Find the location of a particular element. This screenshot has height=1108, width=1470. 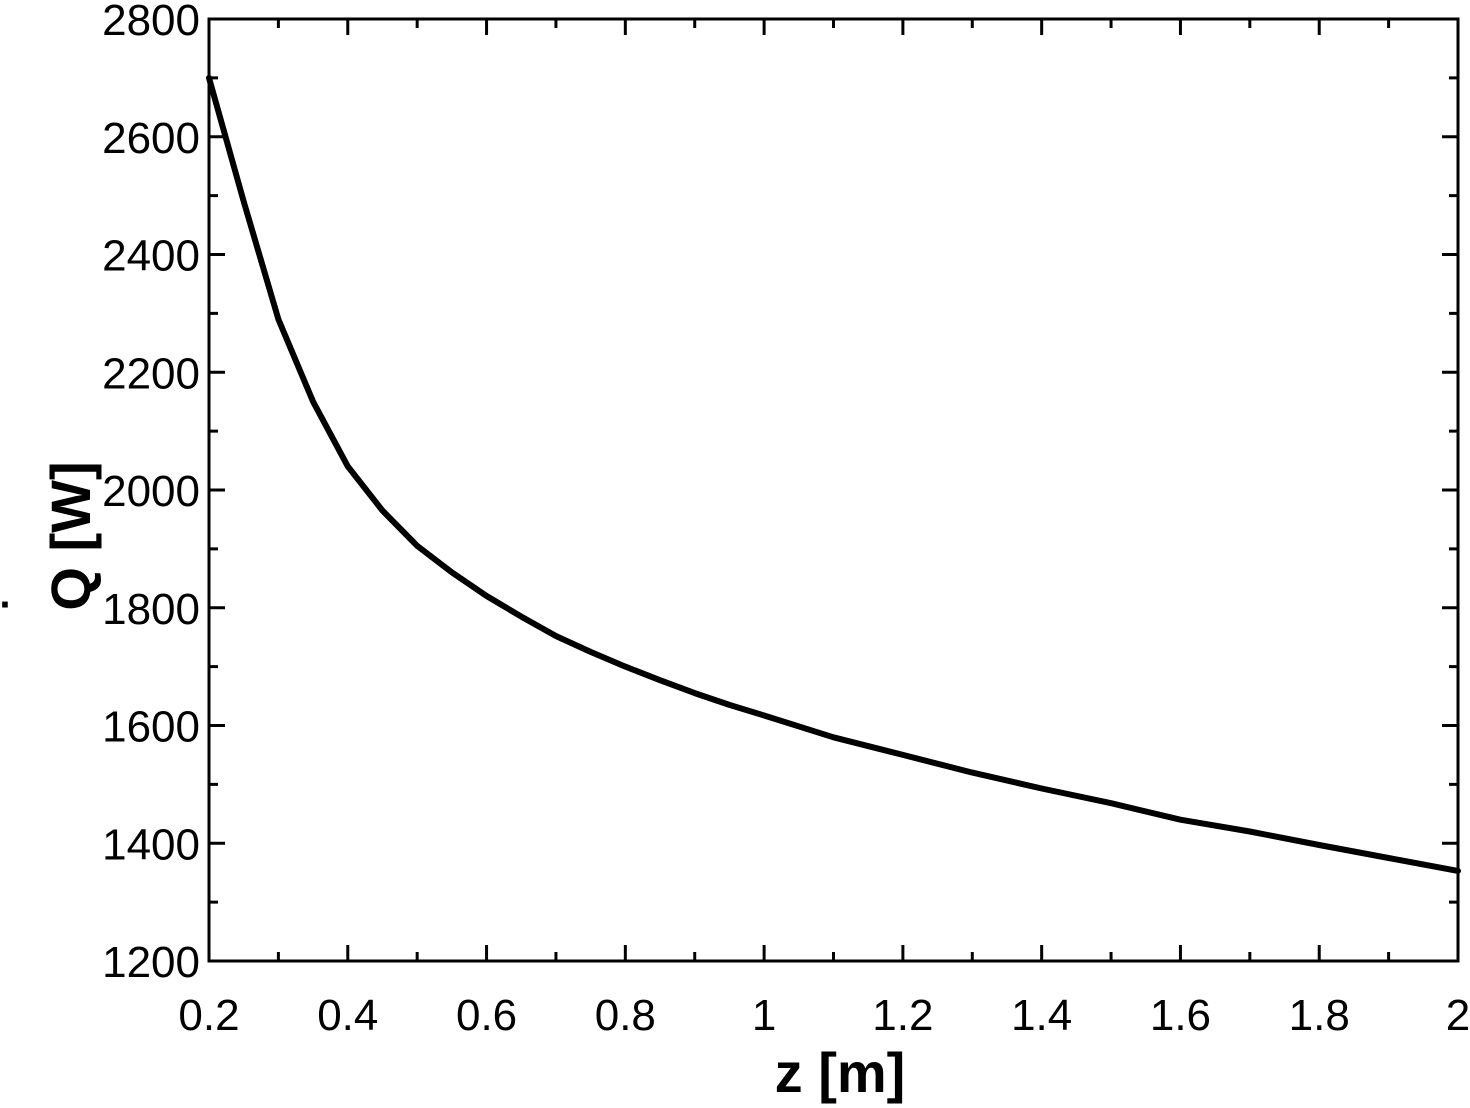

x-tick-label: 1 is located at coordinates (764, 1015).